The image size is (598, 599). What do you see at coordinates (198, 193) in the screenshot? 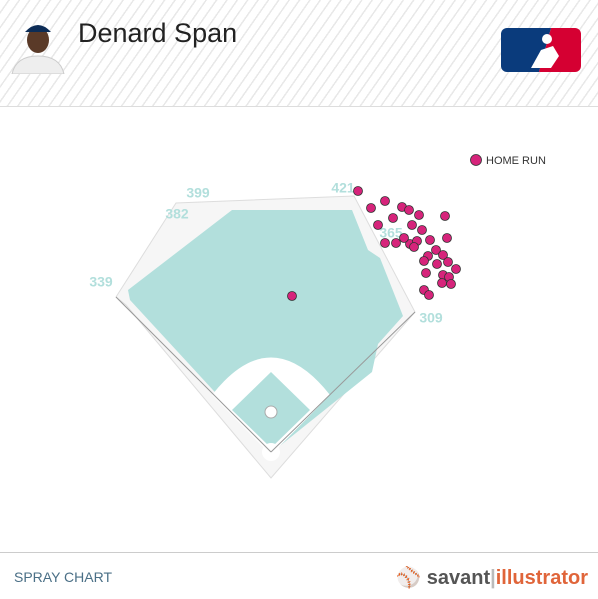
I see `fence-distance: 399` at bounding box center [198, 193].